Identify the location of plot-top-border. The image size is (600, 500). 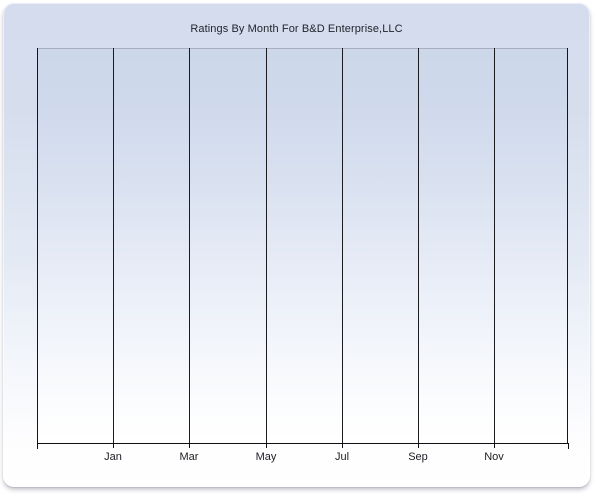
(302, 48).